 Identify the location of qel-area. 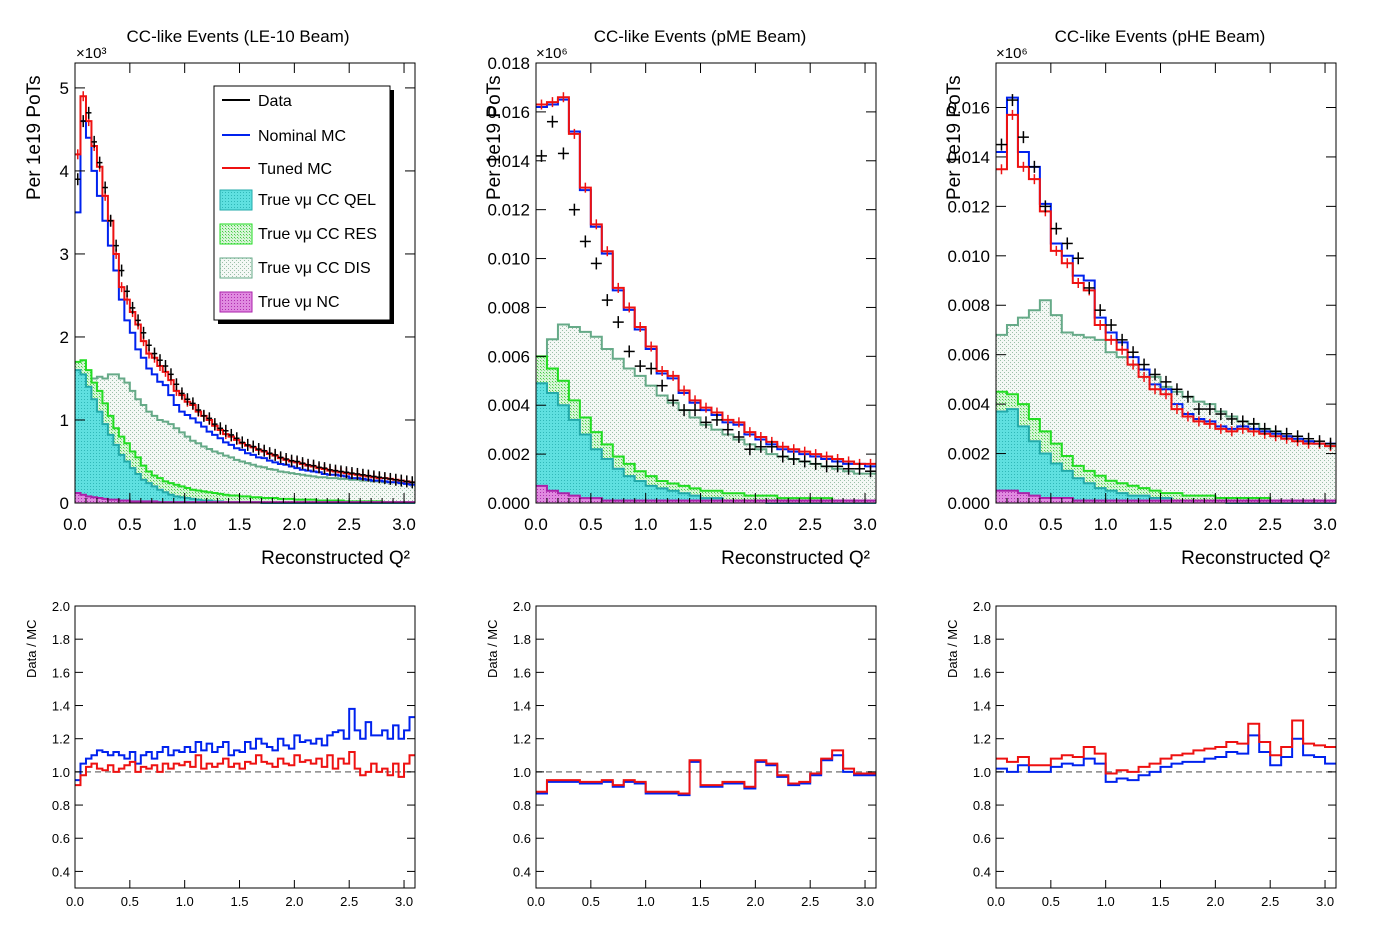
(245, 436).